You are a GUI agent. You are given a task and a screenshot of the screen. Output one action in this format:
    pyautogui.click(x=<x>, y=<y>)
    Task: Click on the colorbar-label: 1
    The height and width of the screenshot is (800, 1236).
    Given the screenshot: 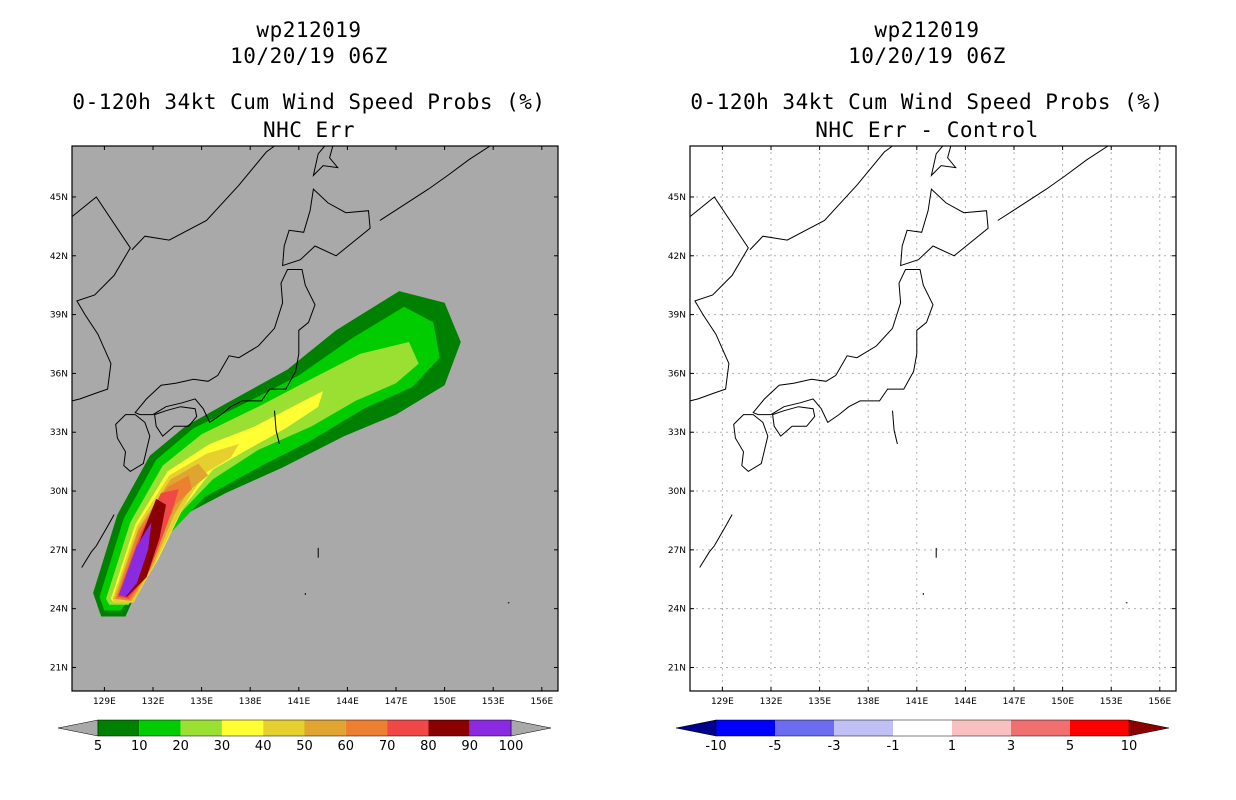 What is the action you would take?
    pyautogui.click(x=952, y=746)
    